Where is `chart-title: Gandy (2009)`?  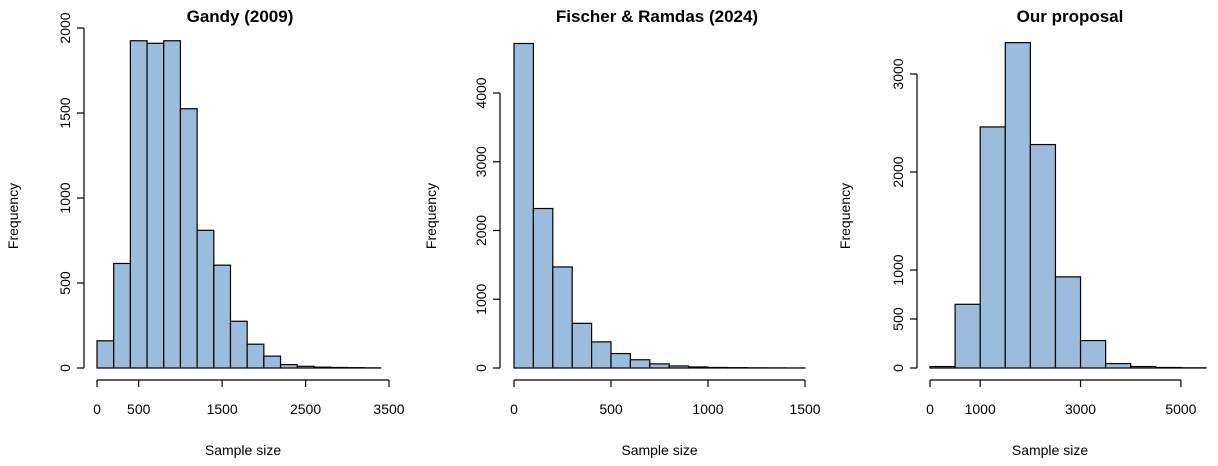 chart-title: Gandy (2009) is located at coordinates (240, 16).